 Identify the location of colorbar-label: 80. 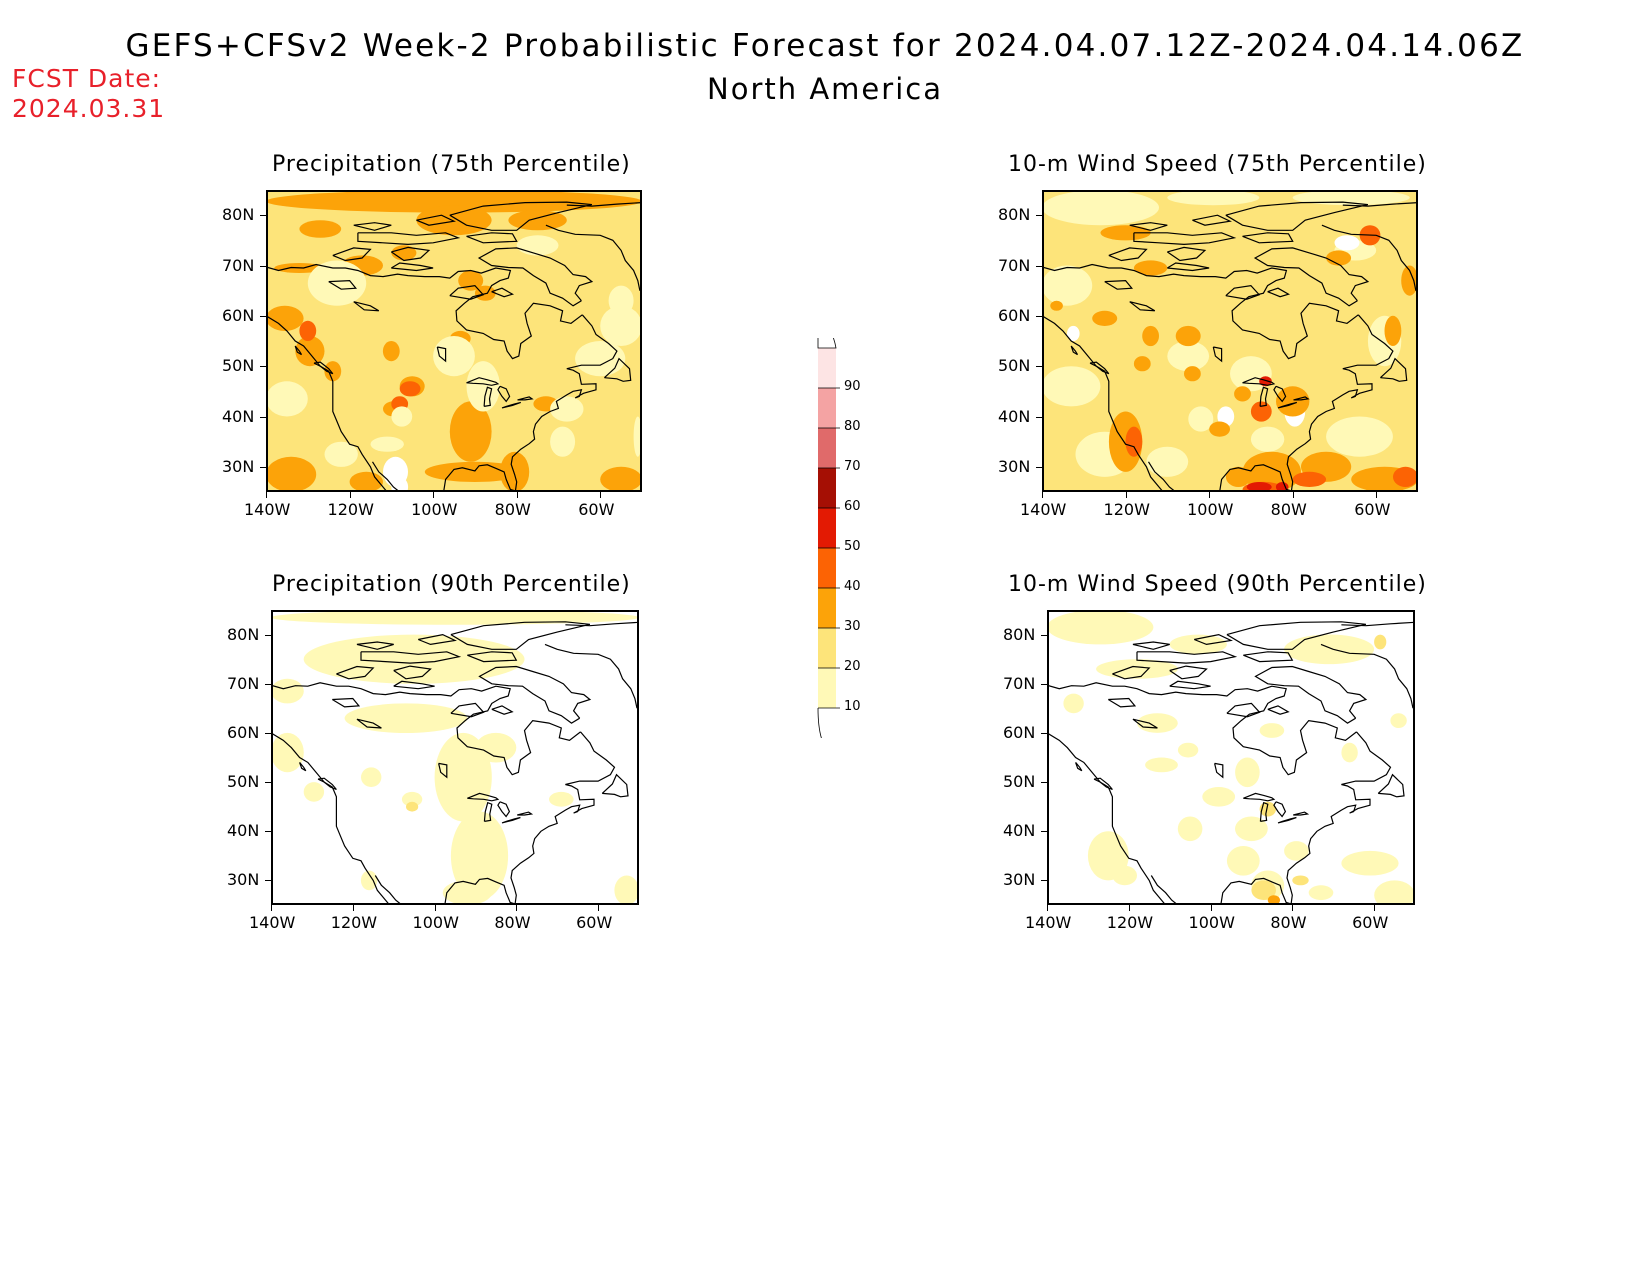
(852, 426).